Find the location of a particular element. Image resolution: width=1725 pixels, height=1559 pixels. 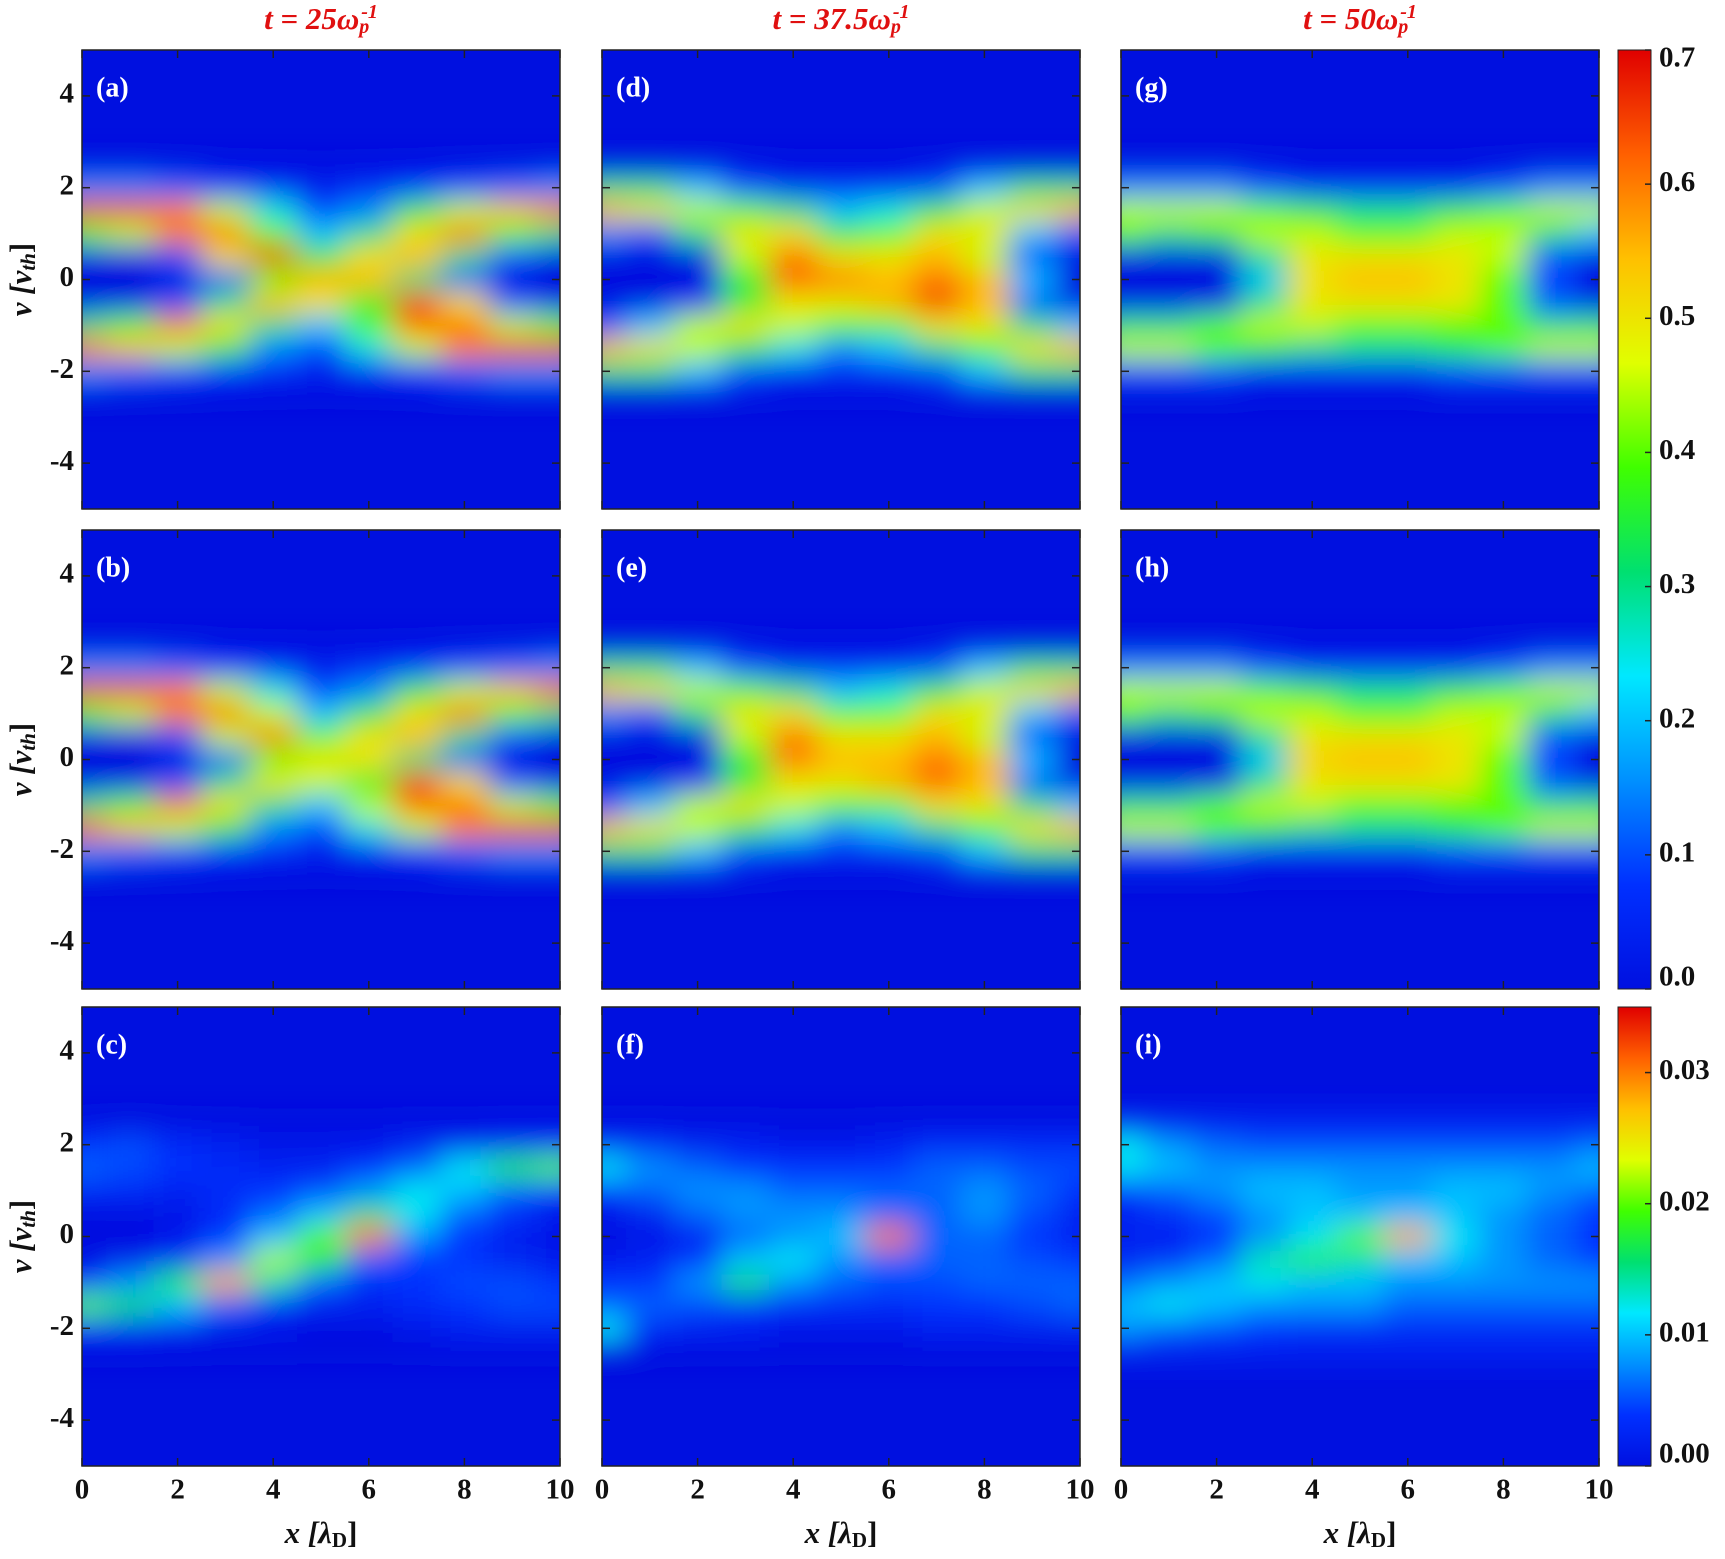

y-axis-label: v [vth] is located at coordinates (21, 279).